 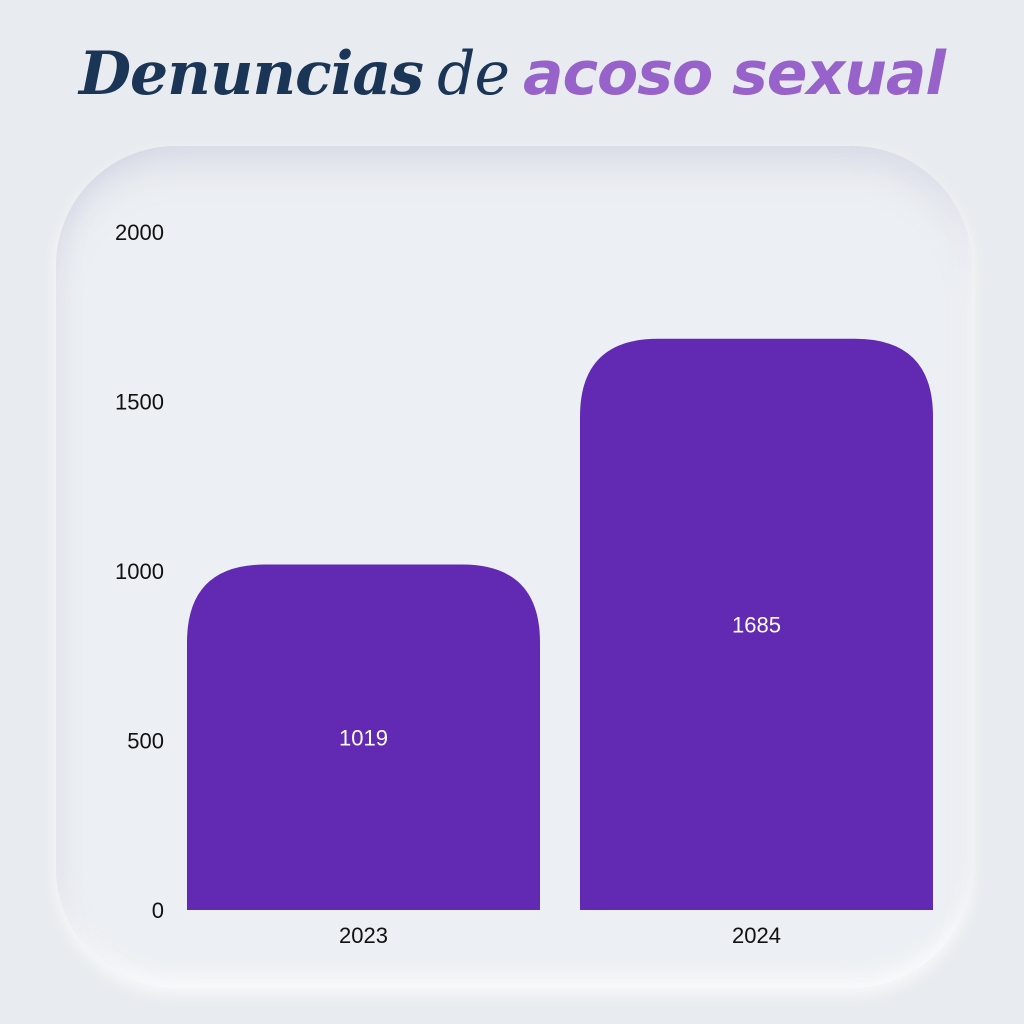 I want to click on x-tick-label: 2023, so click(x=363, y=935).